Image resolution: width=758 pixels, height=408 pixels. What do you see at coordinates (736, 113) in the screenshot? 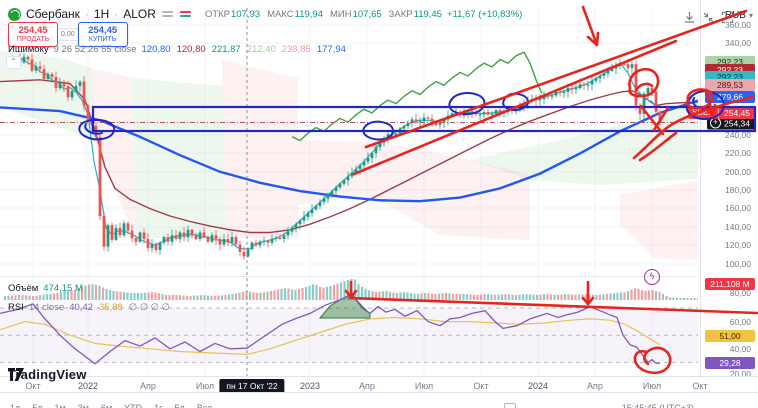
I see `position-price: 254,45` at bounding box center [736, 113].